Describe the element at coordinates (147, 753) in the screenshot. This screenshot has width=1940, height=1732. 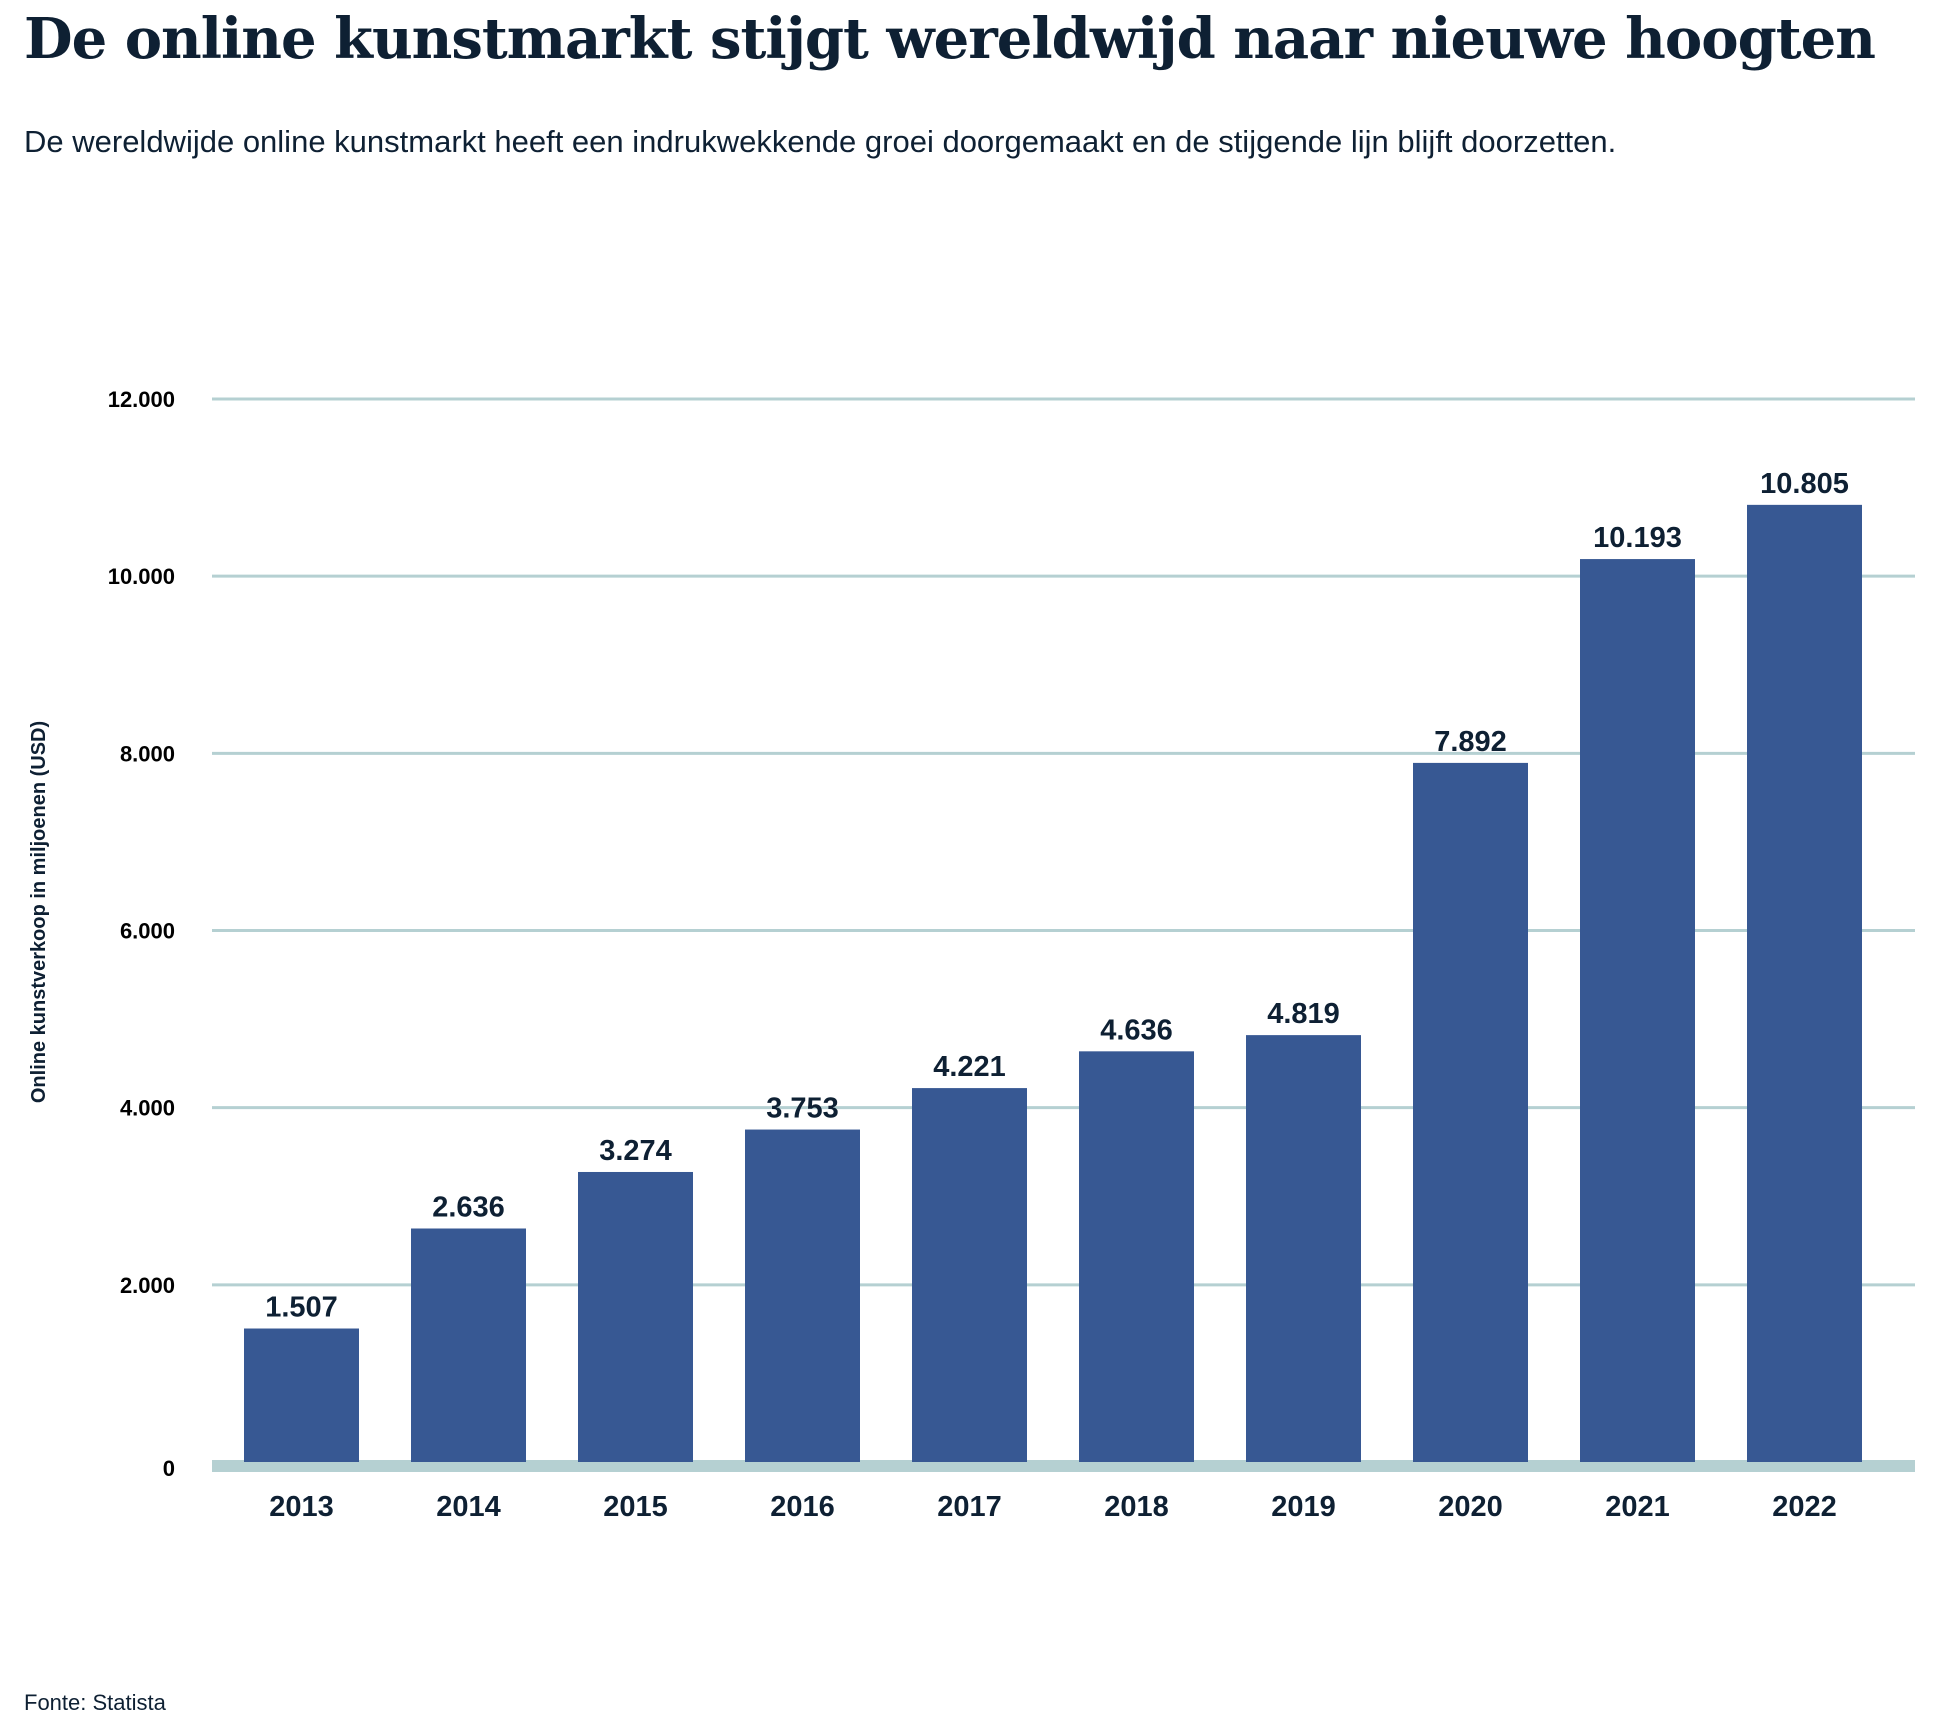
I see `y-tick-label: 8.000` at that location.